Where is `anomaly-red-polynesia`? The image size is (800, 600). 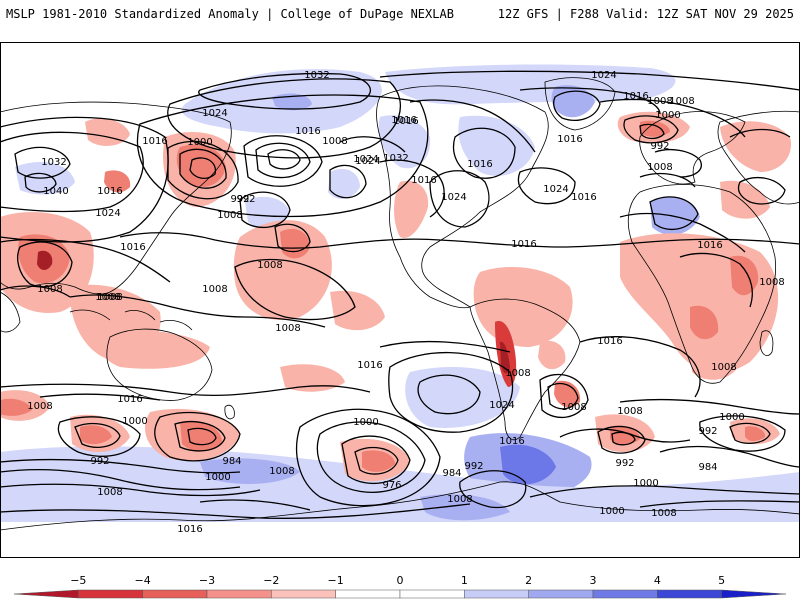
anomaly-red-polynesia is located at coordinates (312, 378).